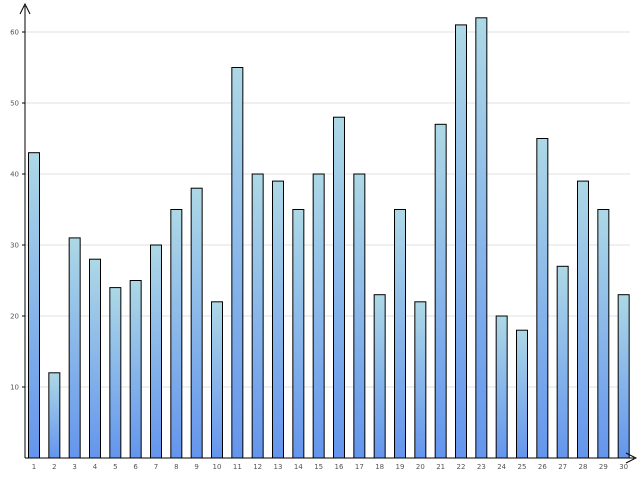 Image resolution: width=640 pixels, height=480 pixels. Describe the element at coordinates (135, 467) in the screenshot. I see `x-tick-label: 6` at that location.